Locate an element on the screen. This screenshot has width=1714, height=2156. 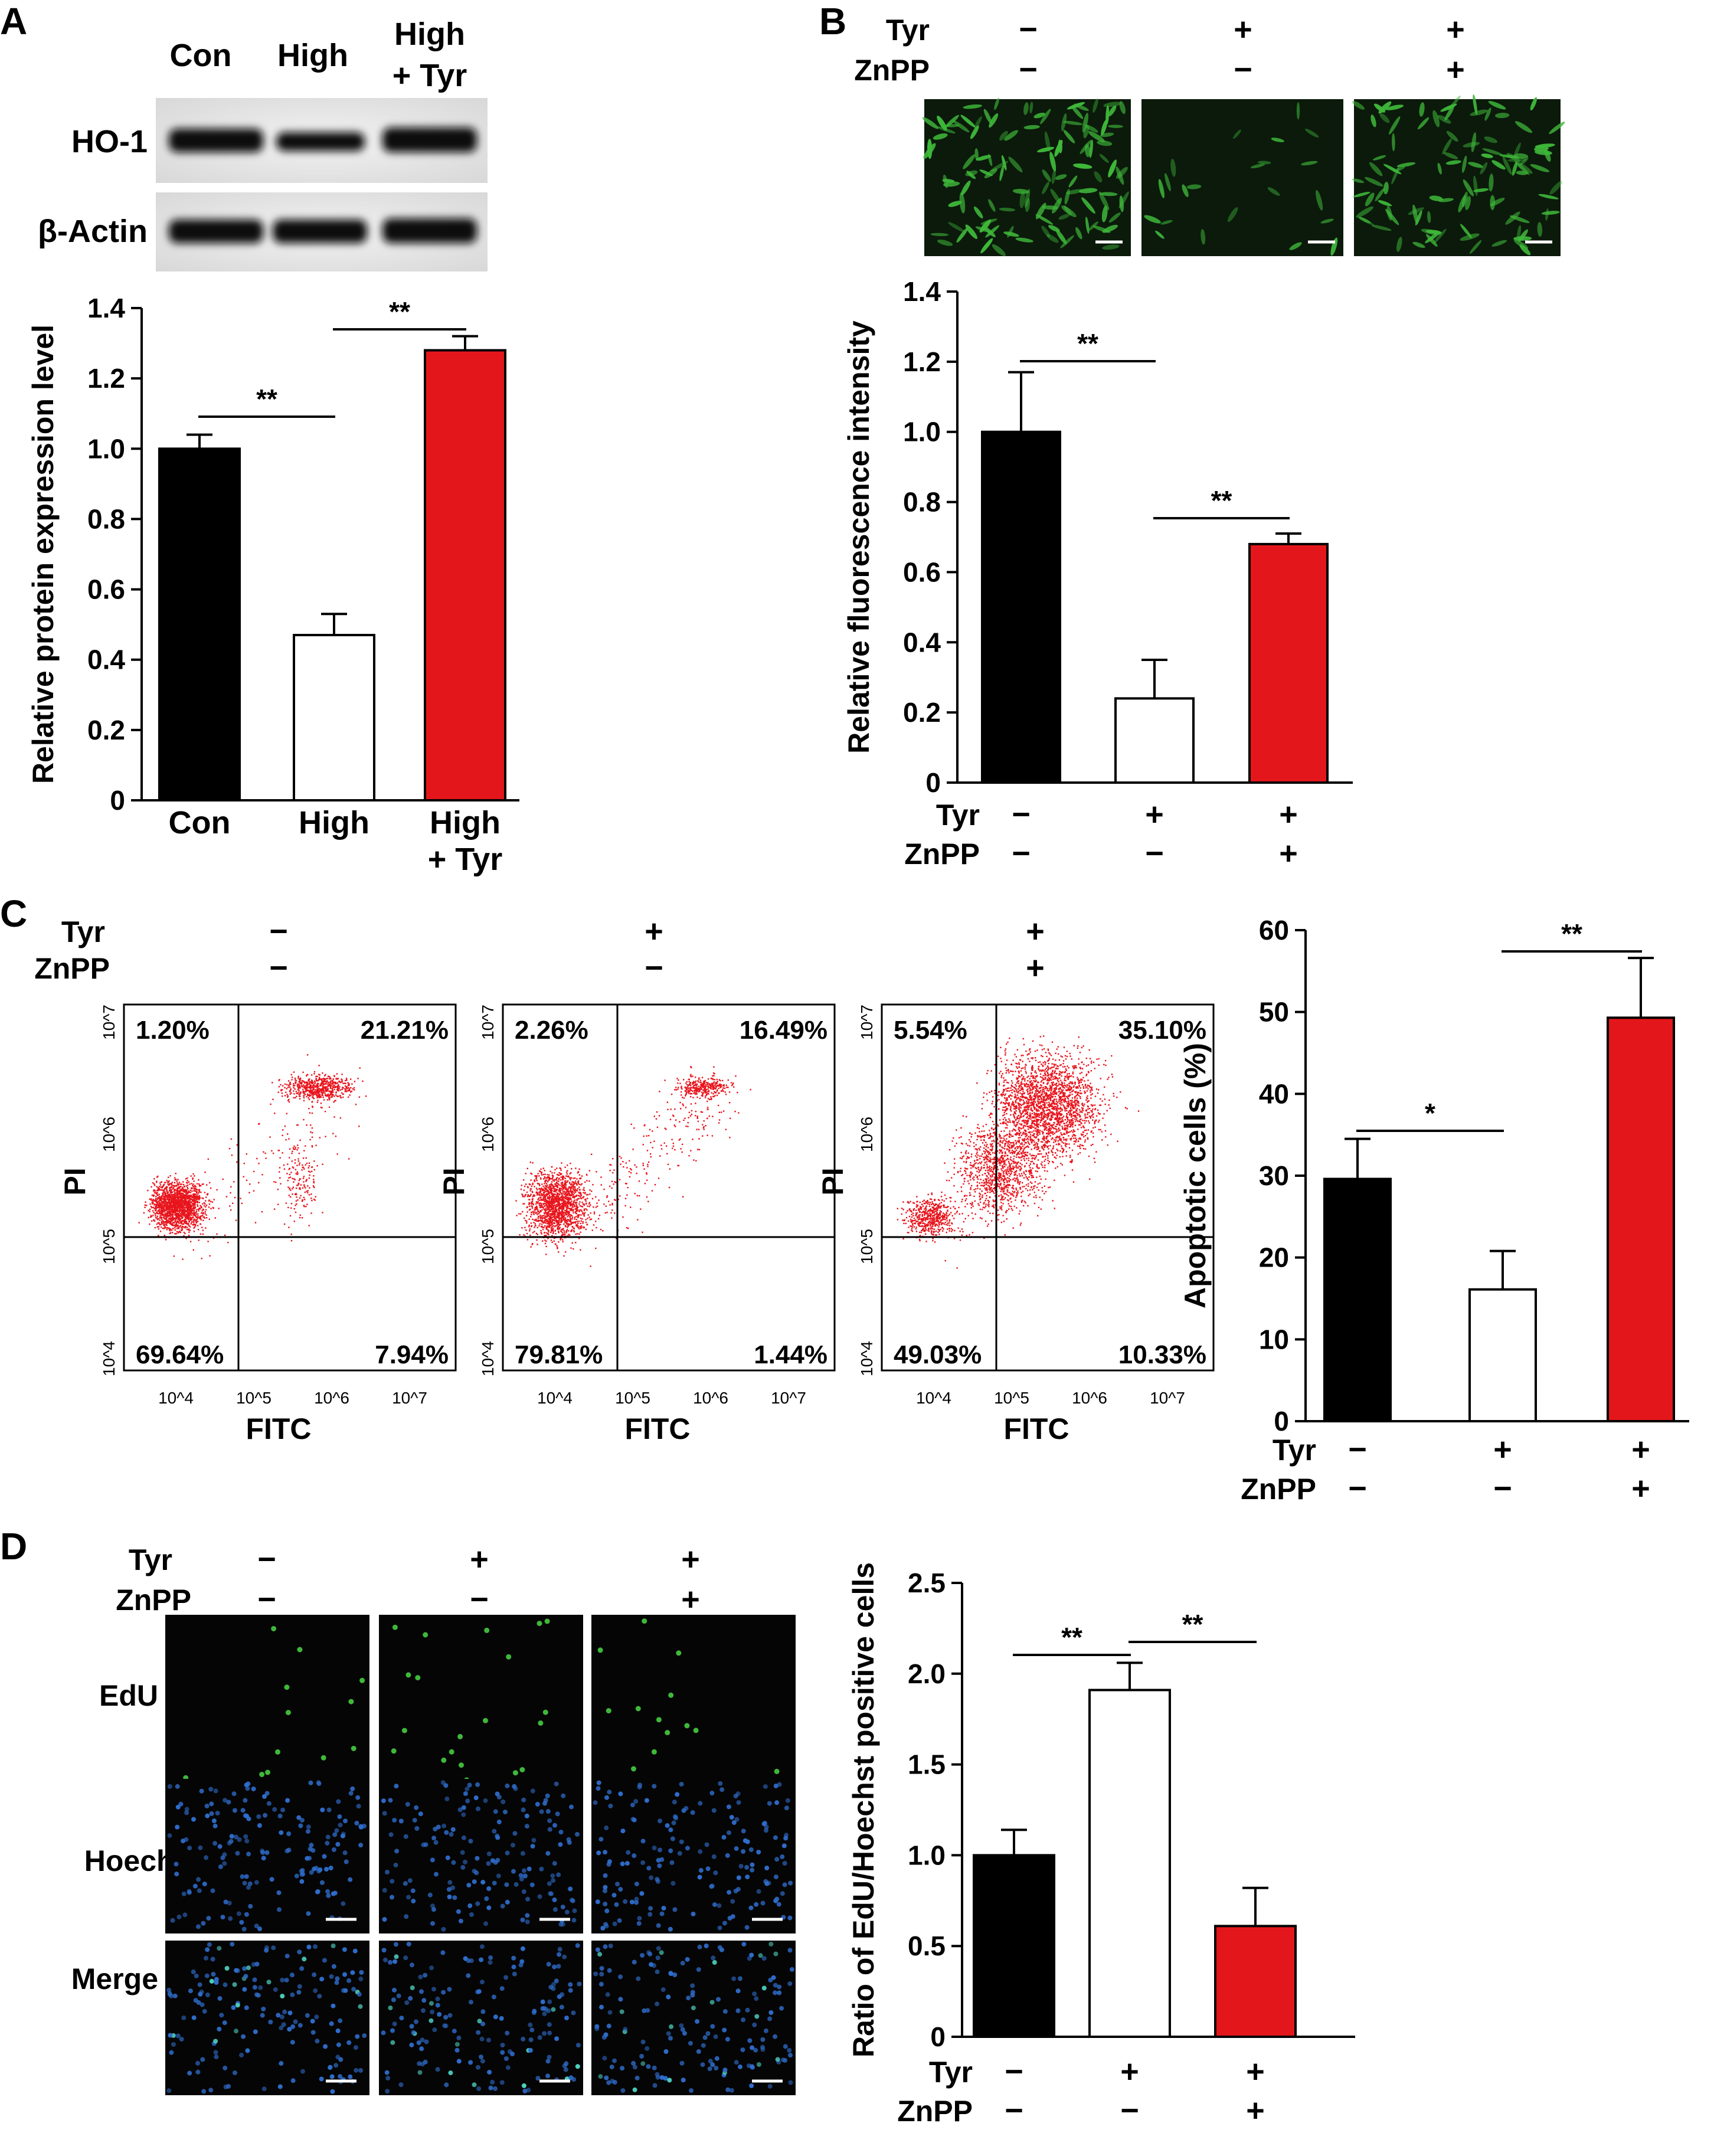
flow-y-tick: 10^6 is located at coordinates (109, 1134).